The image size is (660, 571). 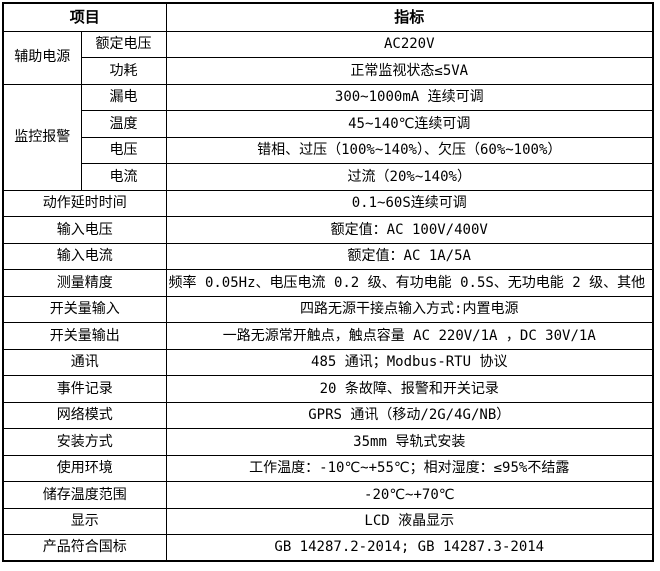 What do you see at coordinates (123, 97) in the screenshot?
I see `label-cell: 漏电` at bounding box center [123, 97].